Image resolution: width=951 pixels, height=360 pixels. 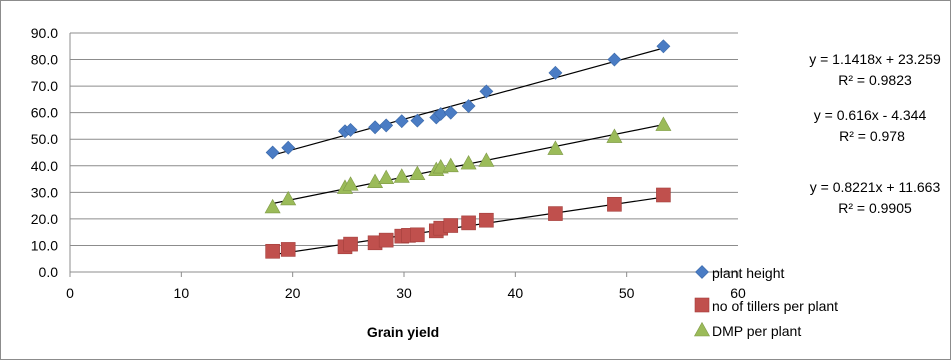 I want to click on y-tick-label: 40.0, so click(x=44, y=166).